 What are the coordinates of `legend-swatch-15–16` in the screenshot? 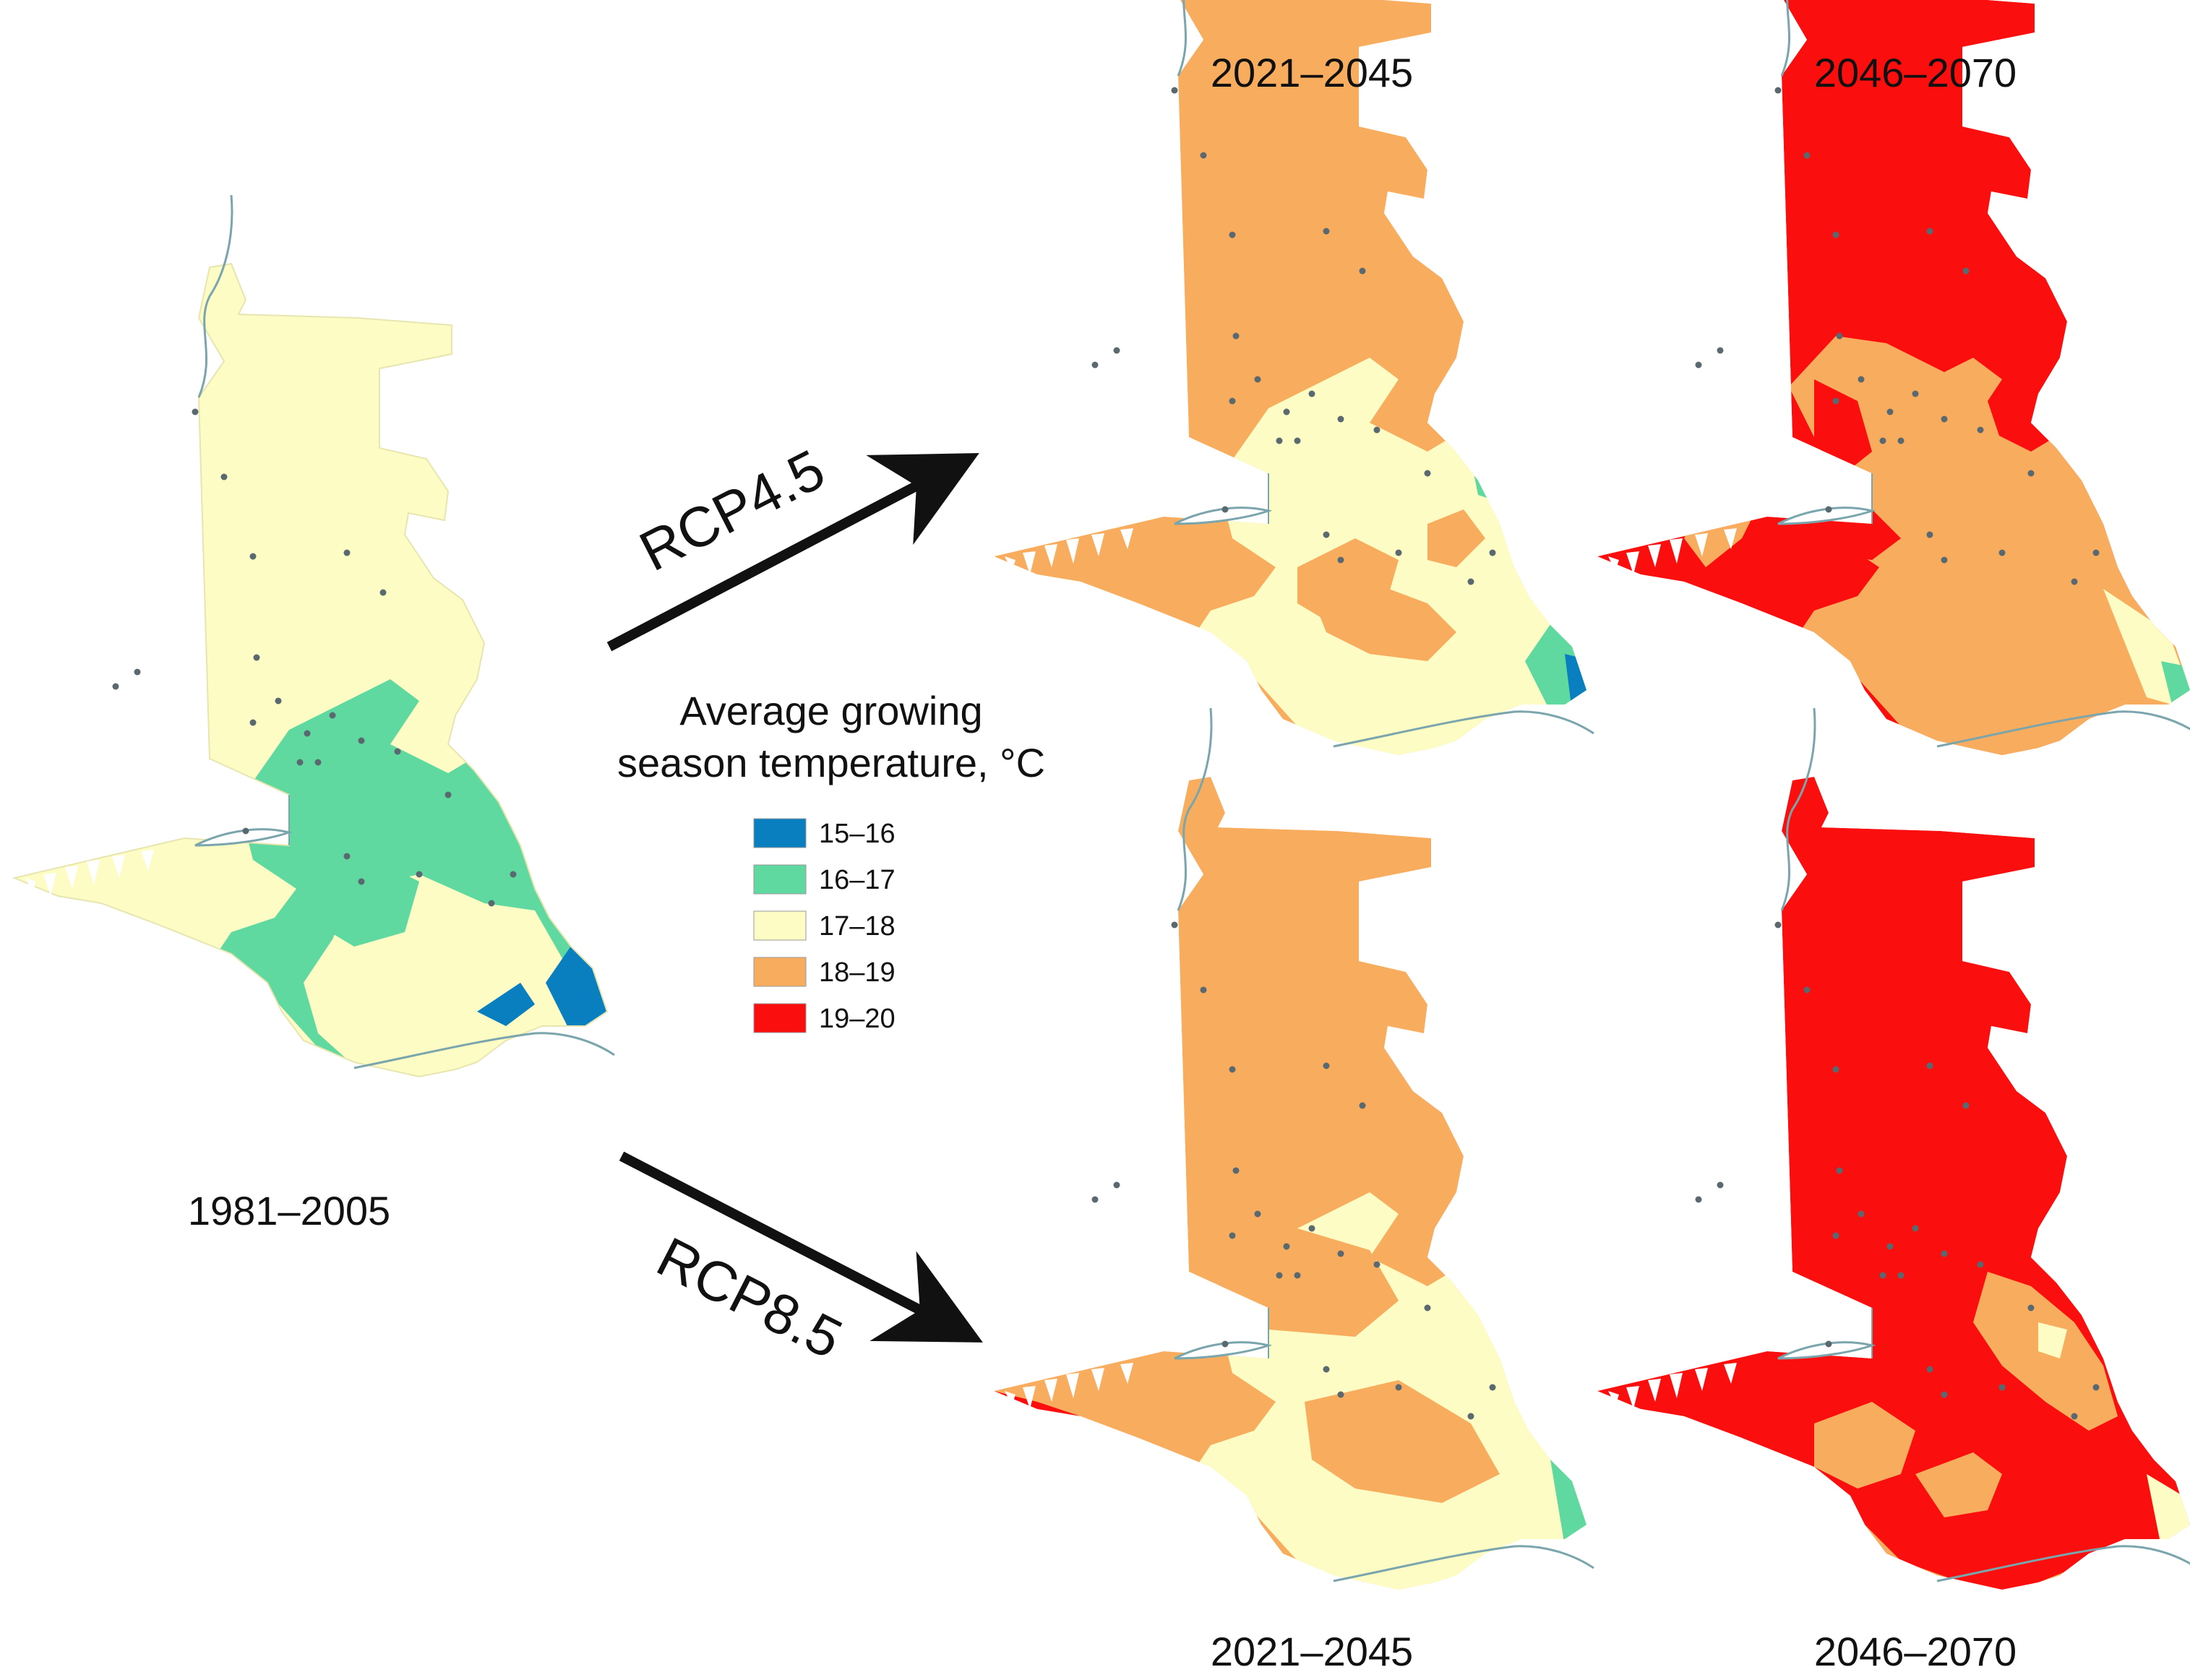 It's located at (780, 833).